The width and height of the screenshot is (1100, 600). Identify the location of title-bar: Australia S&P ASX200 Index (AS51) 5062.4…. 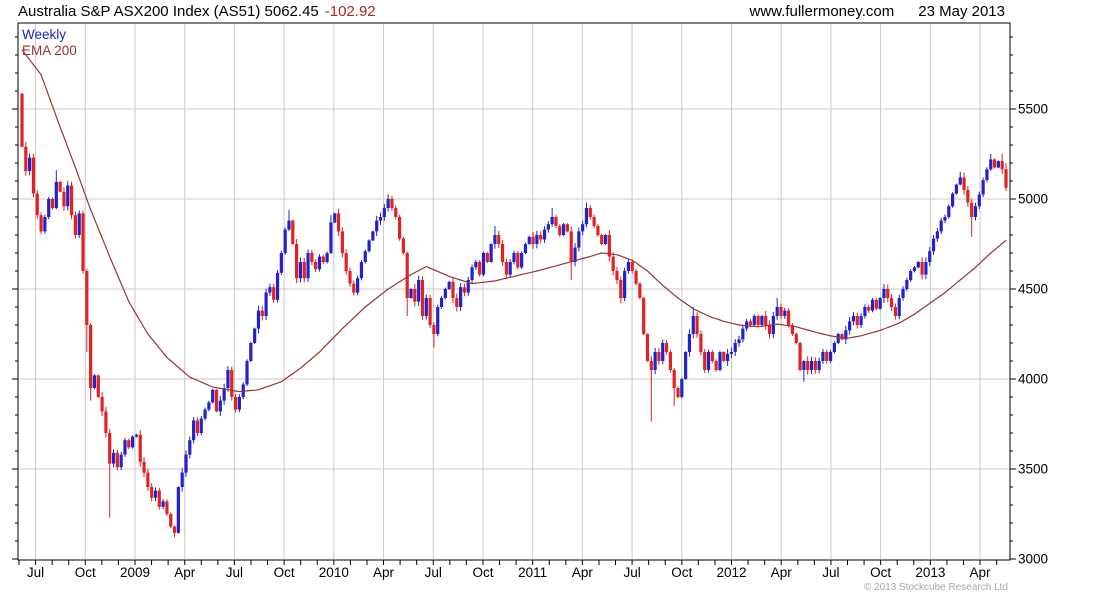
(197, 11).